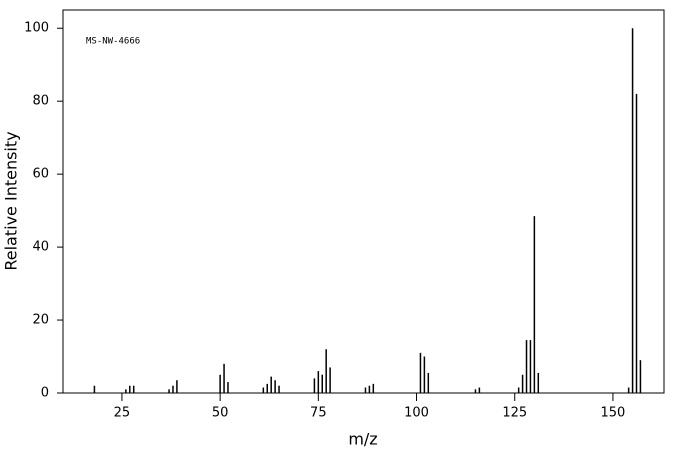 This screenshot has width=676, height=455. I want to click on x-tick-label: 75, so click(318, 413).